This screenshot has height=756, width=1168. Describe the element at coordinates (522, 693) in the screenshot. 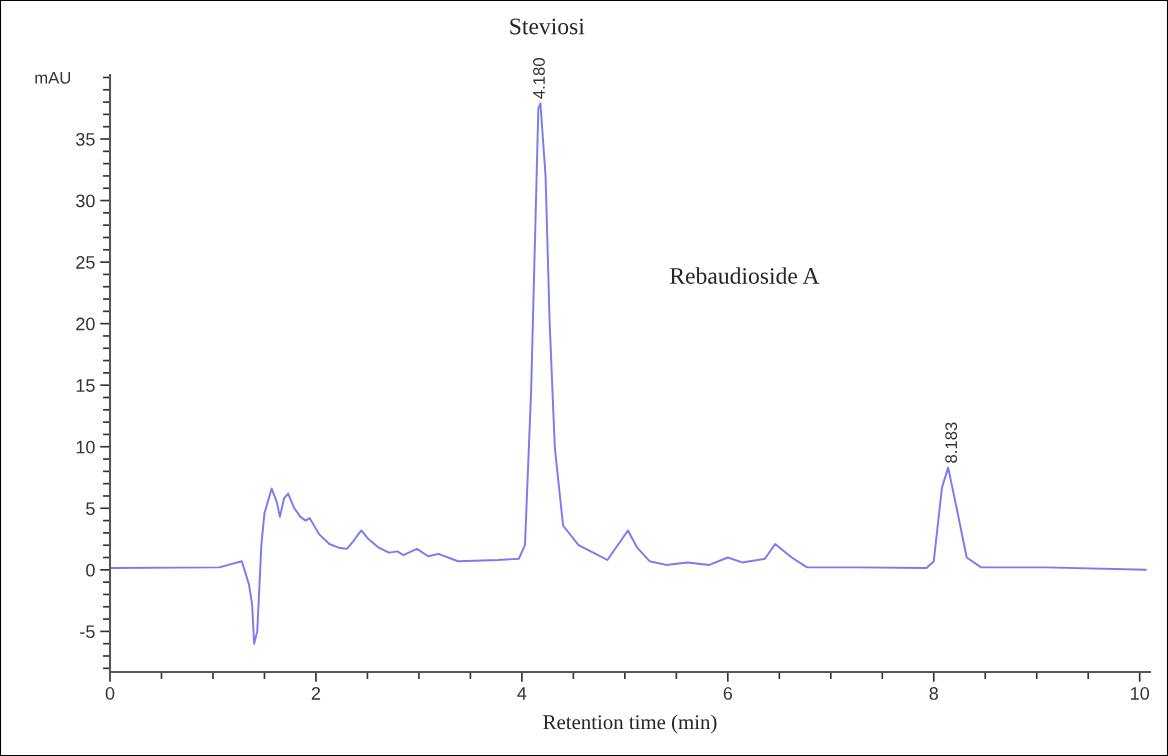

I see `x-tick-label: 4` at that location.